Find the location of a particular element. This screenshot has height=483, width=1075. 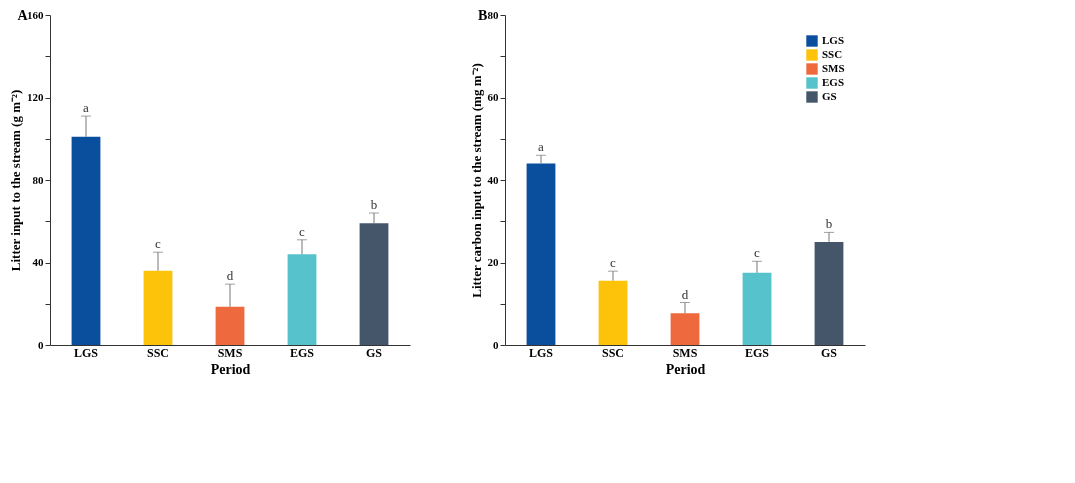

y-tick-label: 20 is located at coordinates (493, 262).